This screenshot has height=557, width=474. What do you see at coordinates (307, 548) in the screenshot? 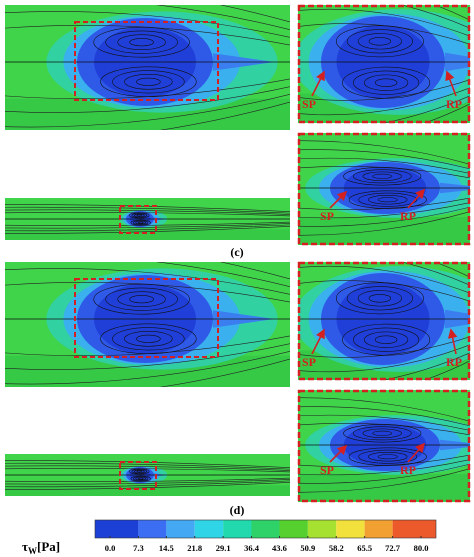
I see `tick-label: 50.9` at bounding box center [307, 548].